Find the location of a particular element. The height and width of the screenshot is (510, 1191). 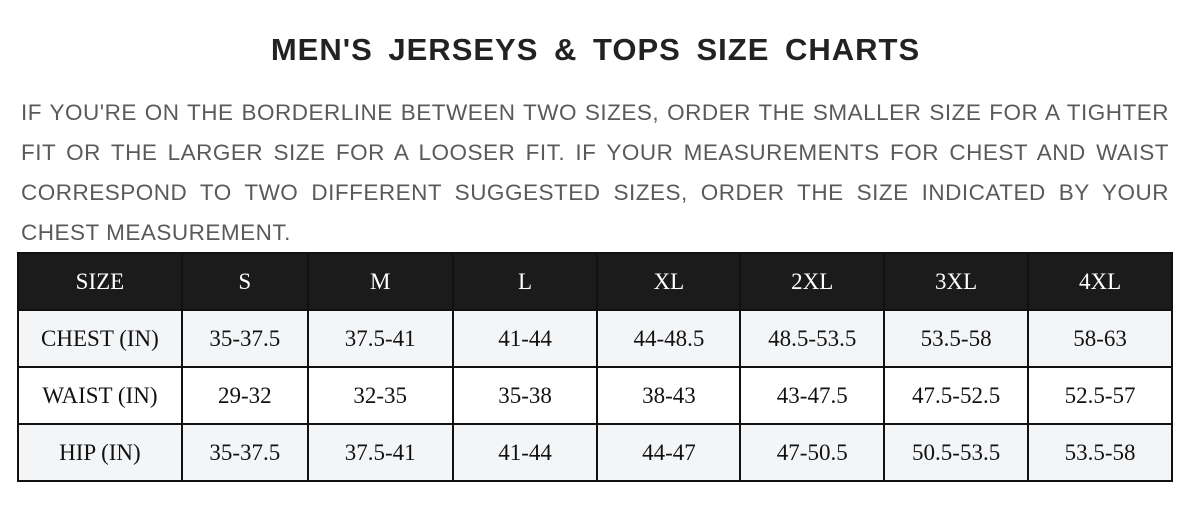

page-title: MEN'S JERSEYS & TOPS SIZE CHARTS is located at coordinates (595, 49).